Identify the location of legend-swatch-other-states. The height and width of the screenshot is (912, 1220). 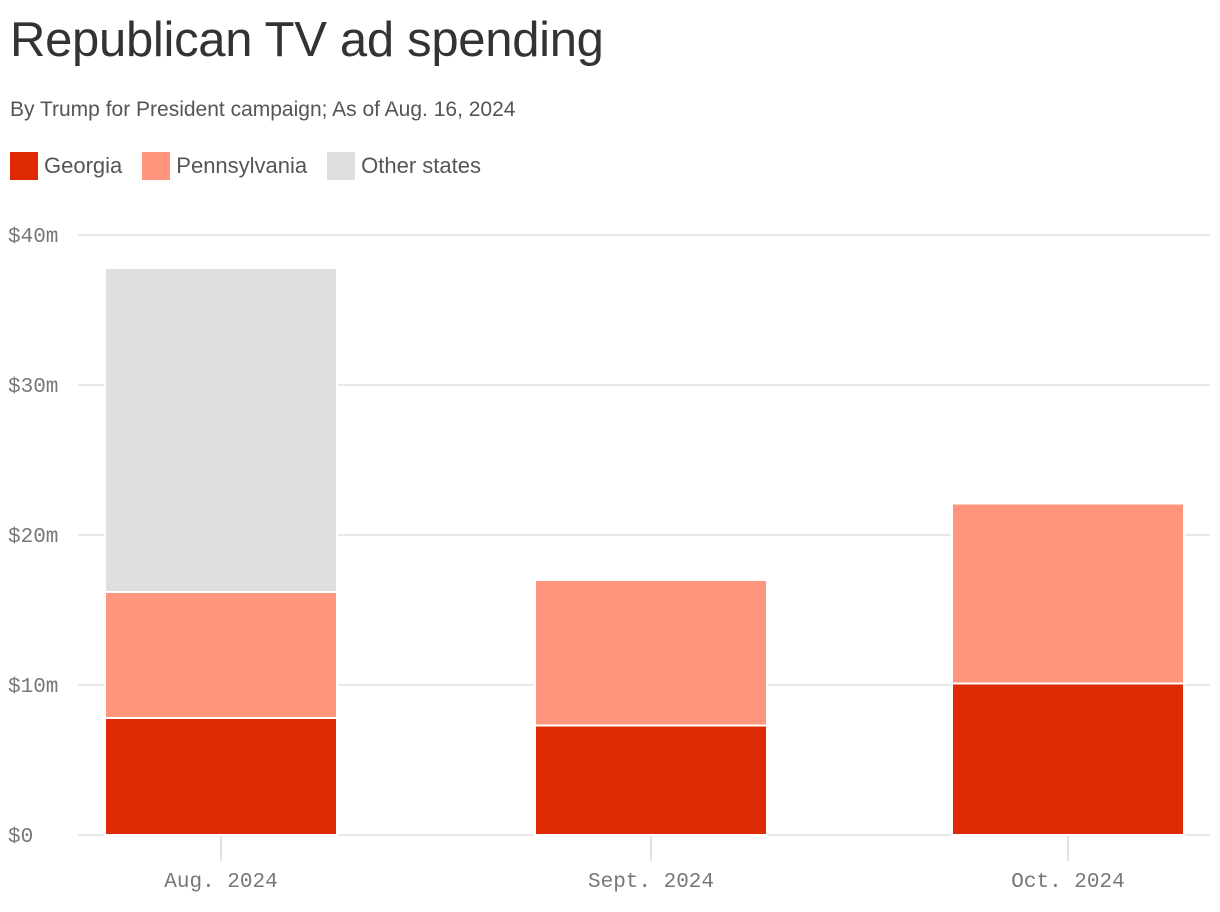
(341, 166).